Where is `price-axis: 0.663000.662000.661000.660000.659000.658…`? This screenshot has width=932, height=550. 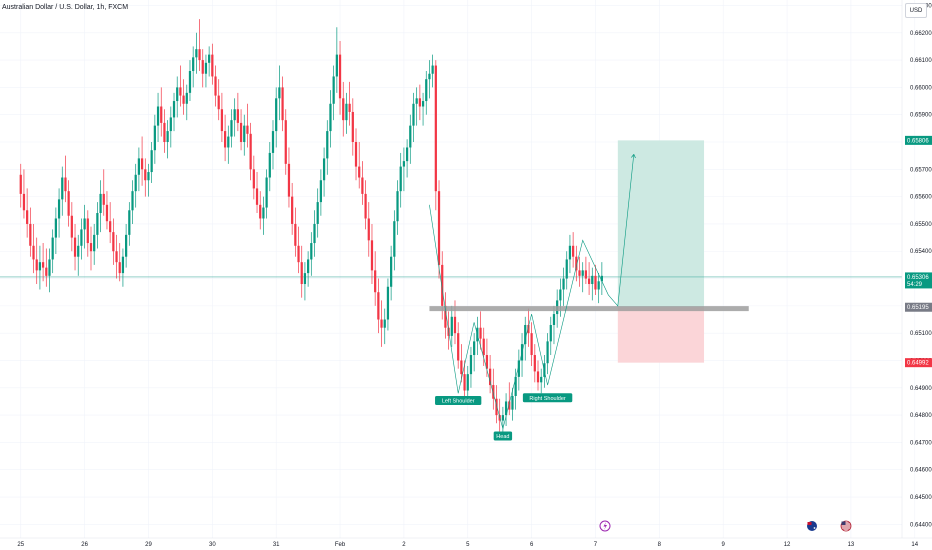
price-axis: 0.663000.662000.661000.660000.659000.658… is located at coordinates (921, 265).